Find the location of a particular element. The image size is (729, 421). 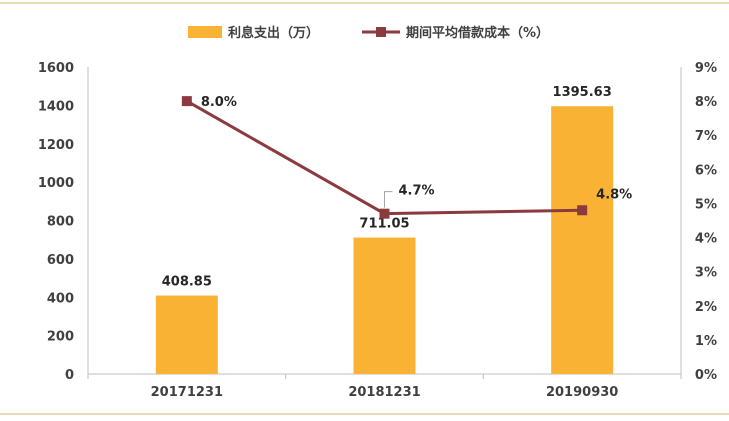

right-tick-label: 7% is located at coordinates (706, 136).